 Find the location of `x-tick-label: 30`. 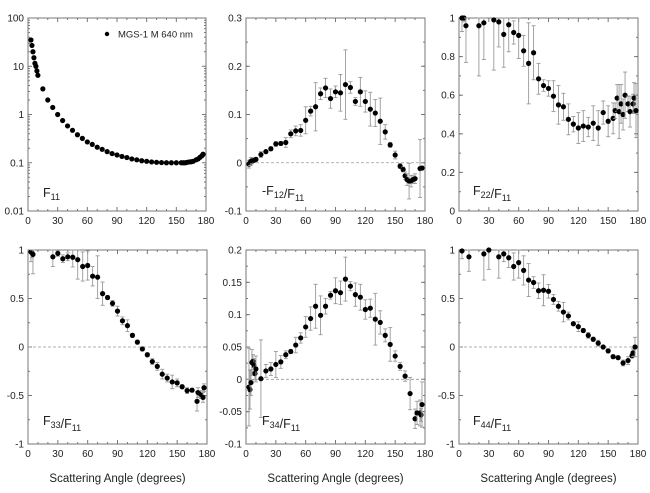

x-tick-label: 30 is located at coordinates (489, 454).